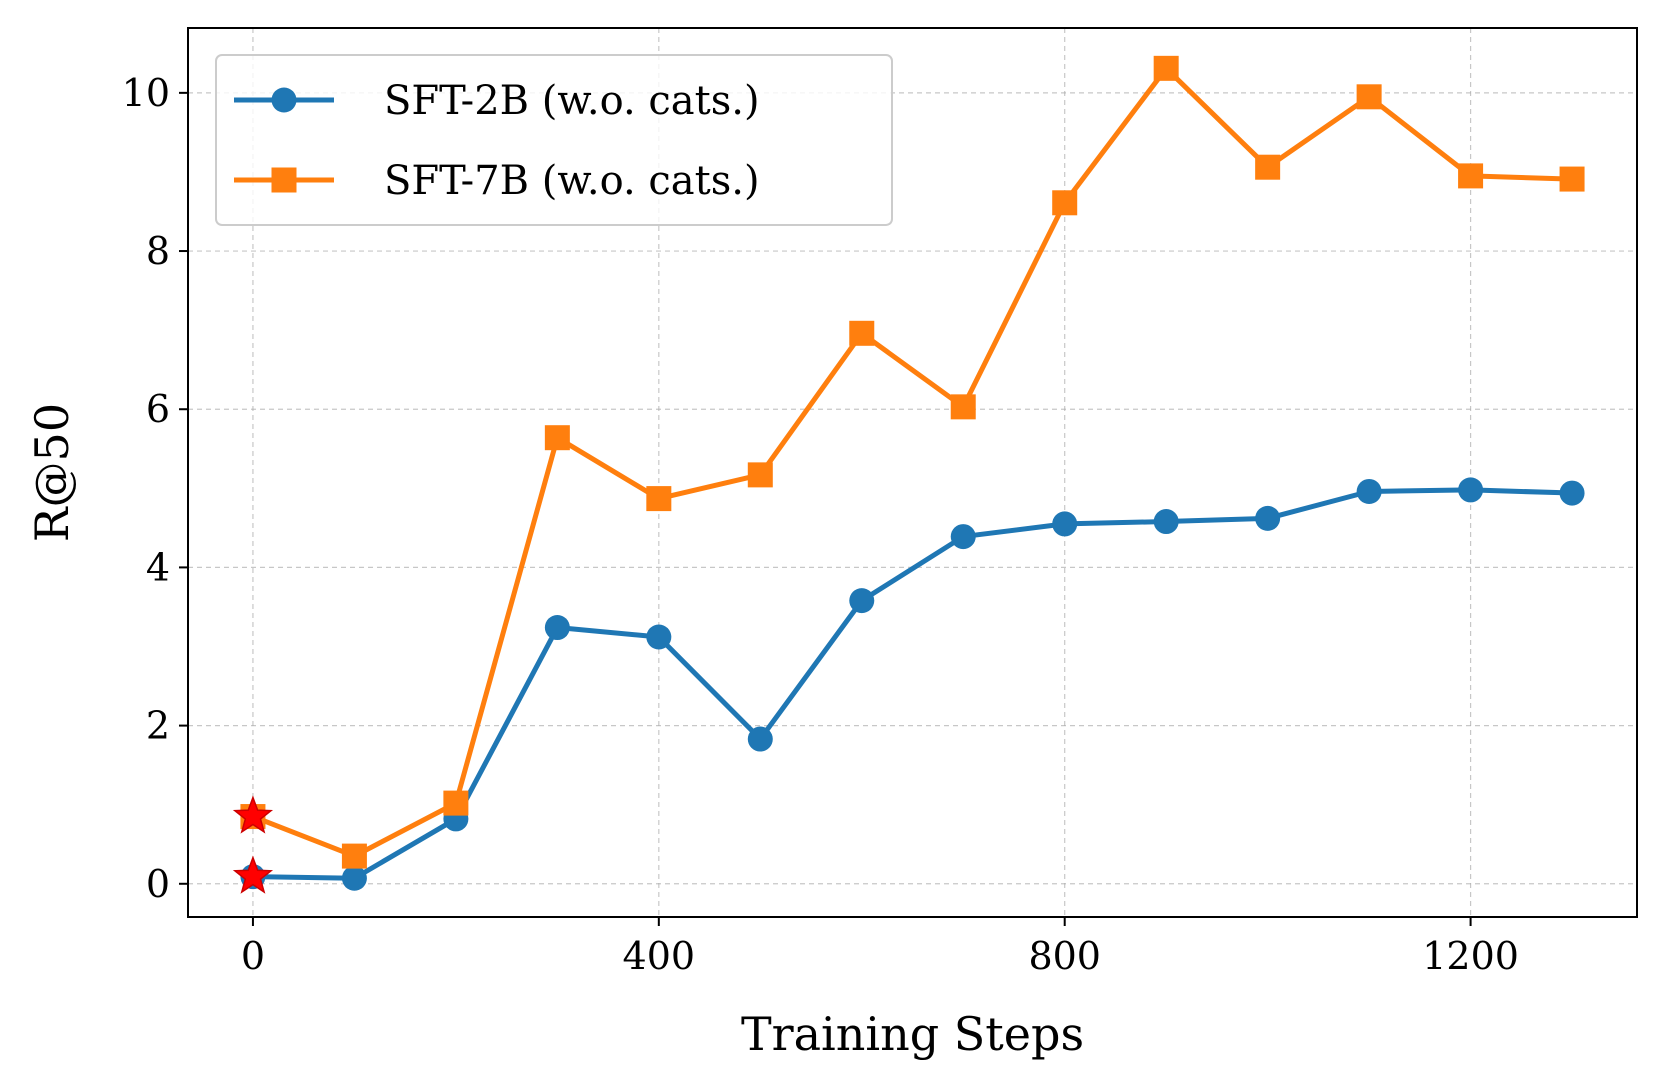 Image resolution: width=1660 pixels, height=1086 pixels. What do you see at coordinates (158, 251) in the screenshot?
I see `y-tick-label: 8` at bounding box center [158, 251].